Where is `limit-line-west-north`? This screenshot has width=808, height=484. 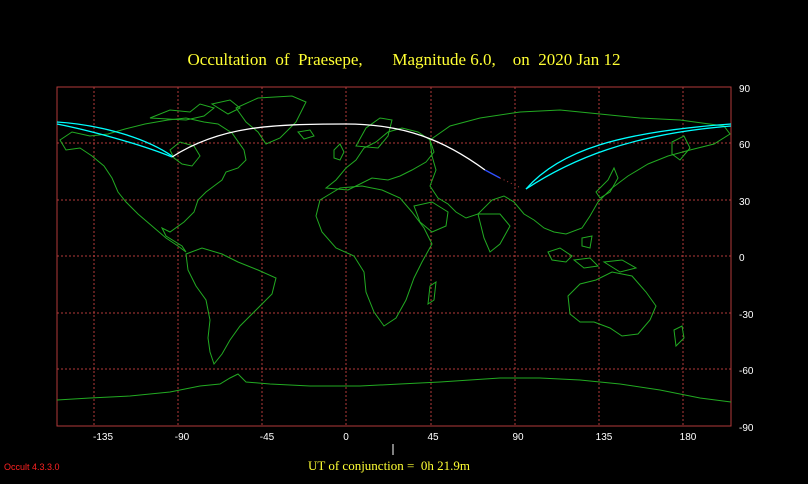
limit-line-west-north is located at coordinates (114, 139).